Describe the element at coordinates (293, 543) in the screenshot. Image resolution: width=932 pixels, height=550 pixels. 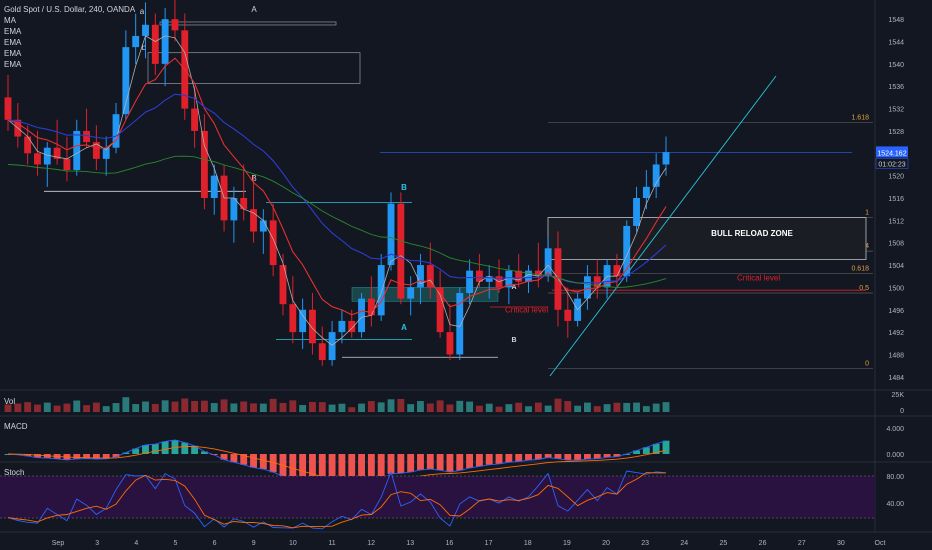
I see `time-tick-6: 10` at that location.